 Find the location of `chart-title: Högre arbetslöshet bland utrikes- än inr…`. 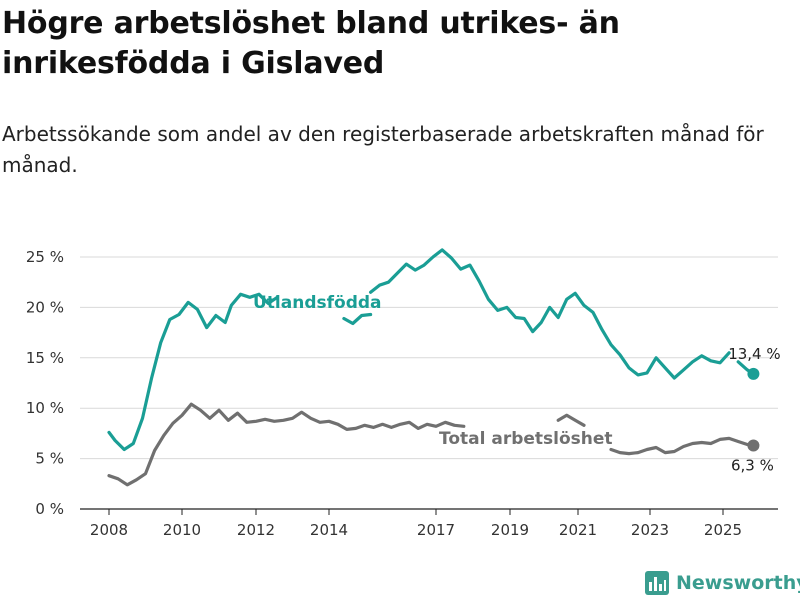

chart-title: Högre arbetslöshet bland utrikes- än inr… is located at coordinates (311, 43).